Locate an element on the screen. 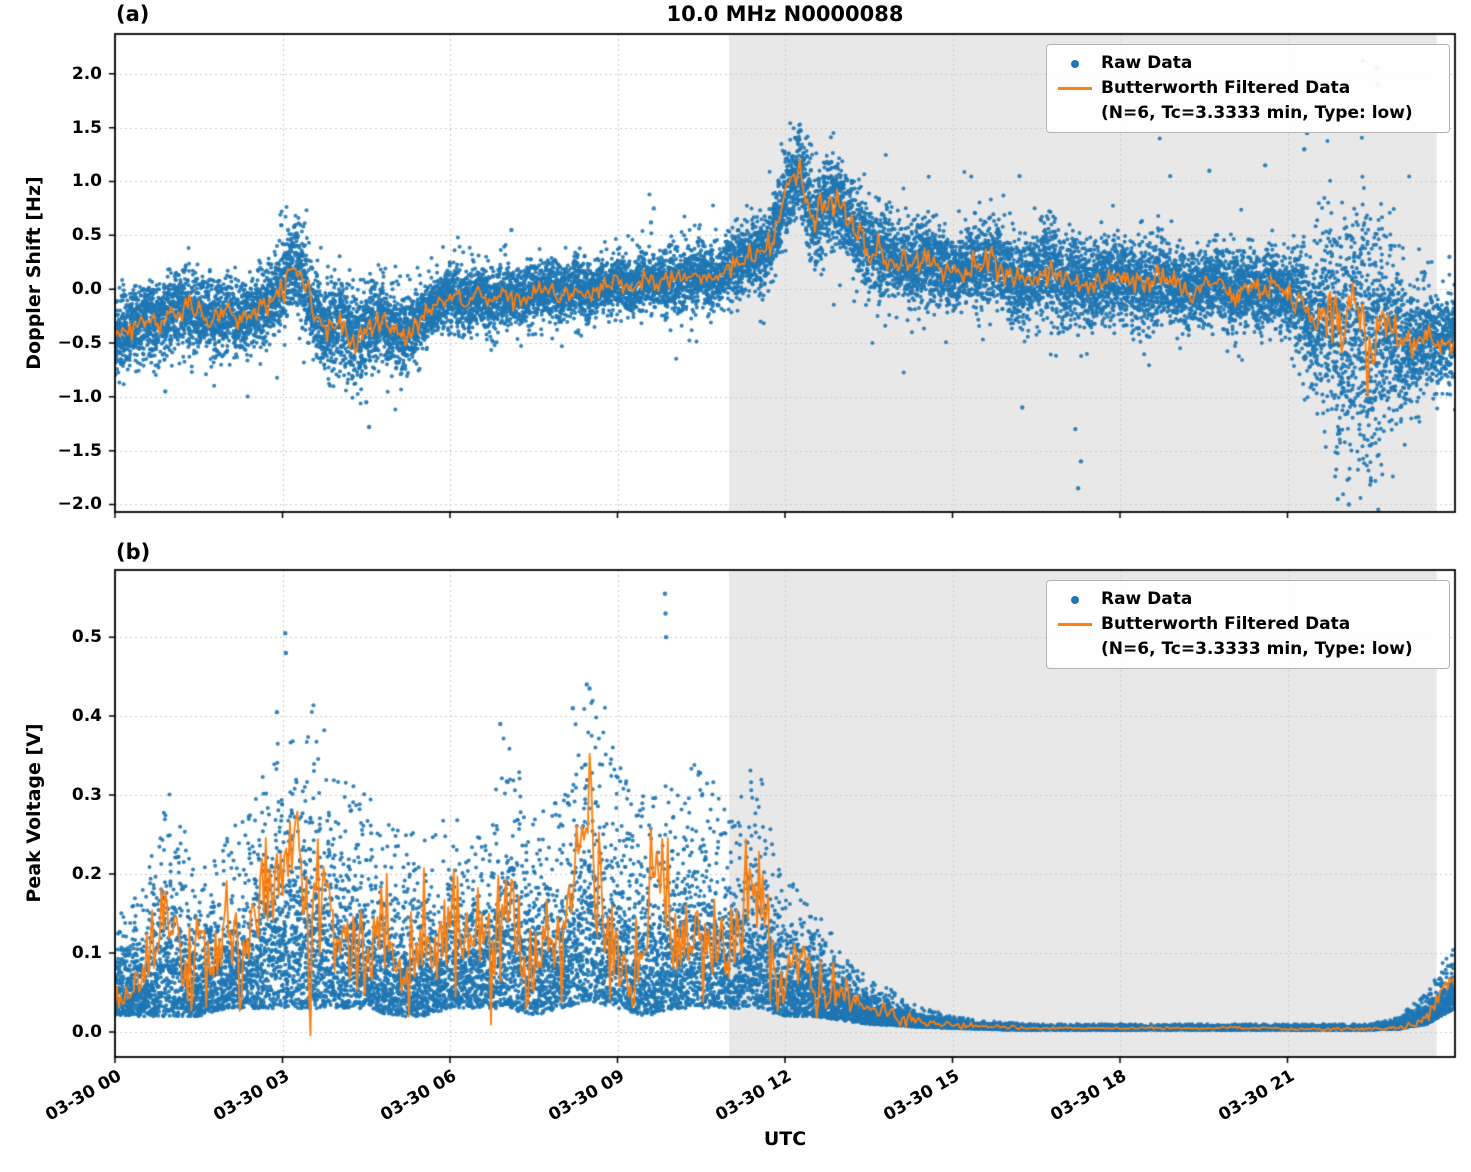 This screenshot has width=1471, height=1172. y-tick-label: −2.0 is located at coordinates (79, 504).